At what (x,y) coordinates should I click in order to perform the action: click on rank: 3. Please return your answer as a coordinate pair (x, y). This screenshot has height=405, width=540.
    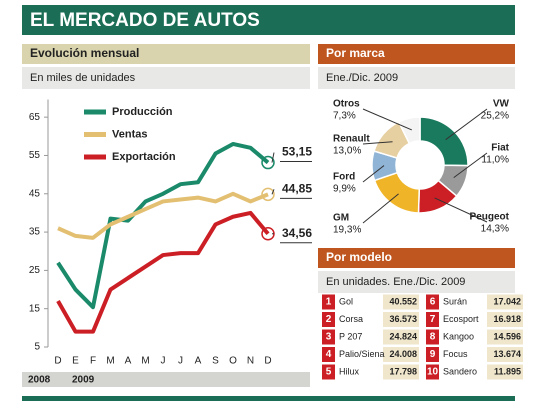
    Looking at the image, I should click on (329, 337).